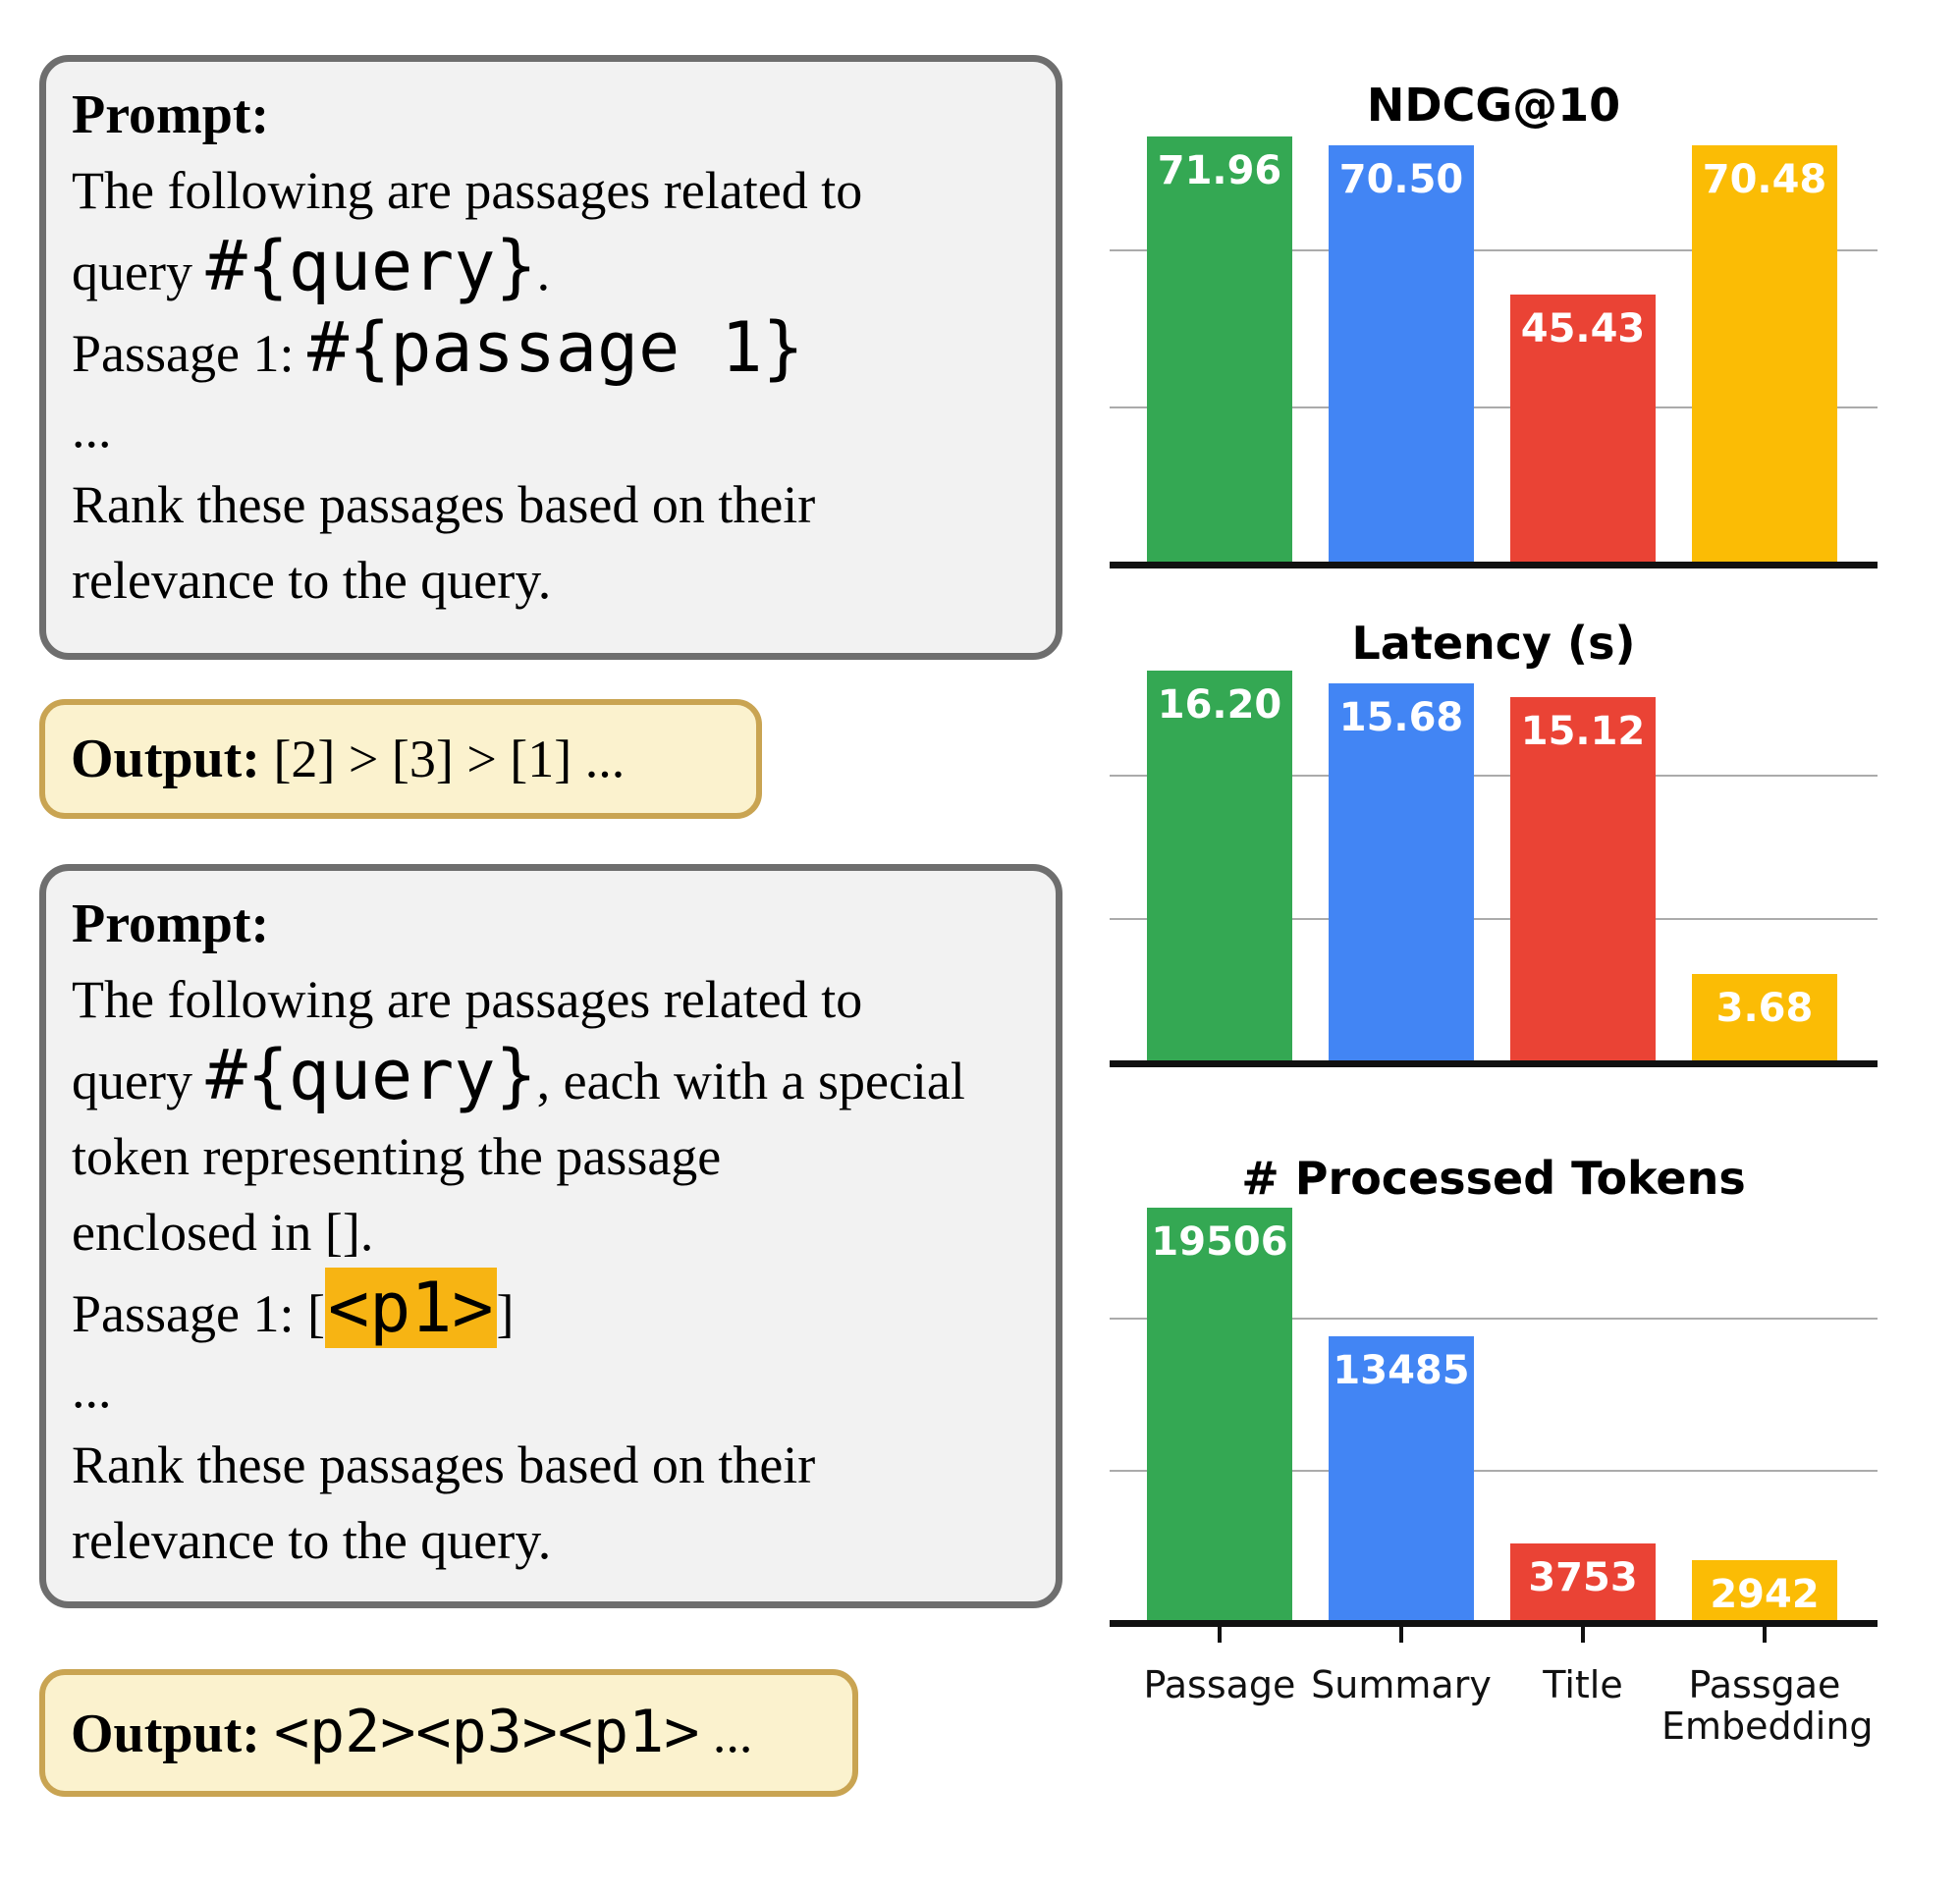  What do you see at coordinates (1219, 867) in the screenshot?
I see `bar-latency-passage: 16.20` at bounding box center [1219, 867].